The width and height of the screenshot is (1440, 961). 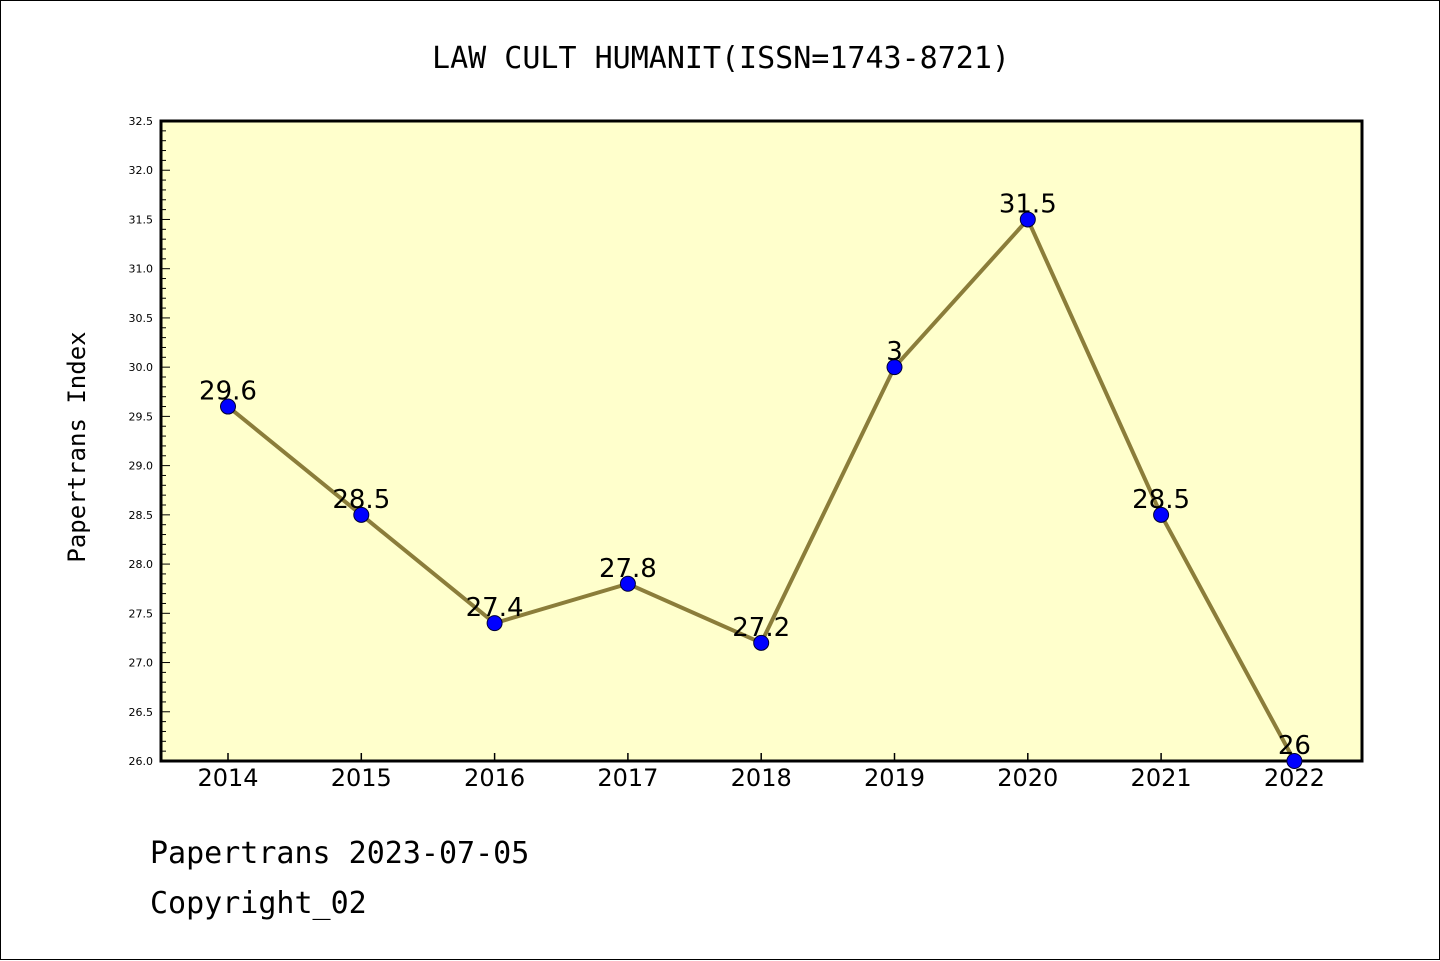 I want to click on y-tick-label: 31.5, so click(x=141, y=219).